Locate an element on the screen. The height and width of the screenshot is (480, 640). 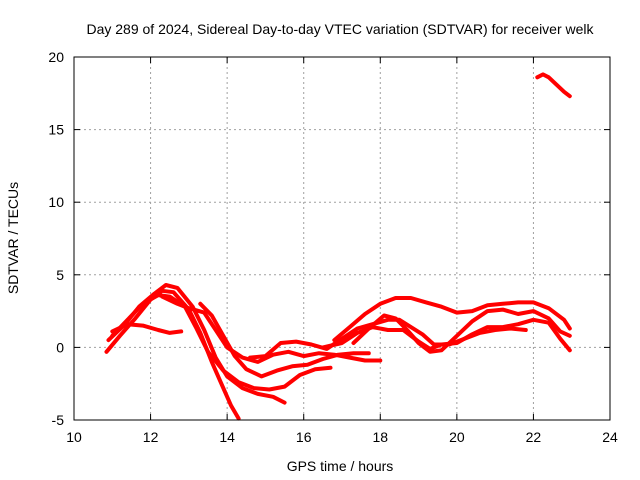
y-axis-label: SDTVAR / TECUs is located at coordinates (13, 238).